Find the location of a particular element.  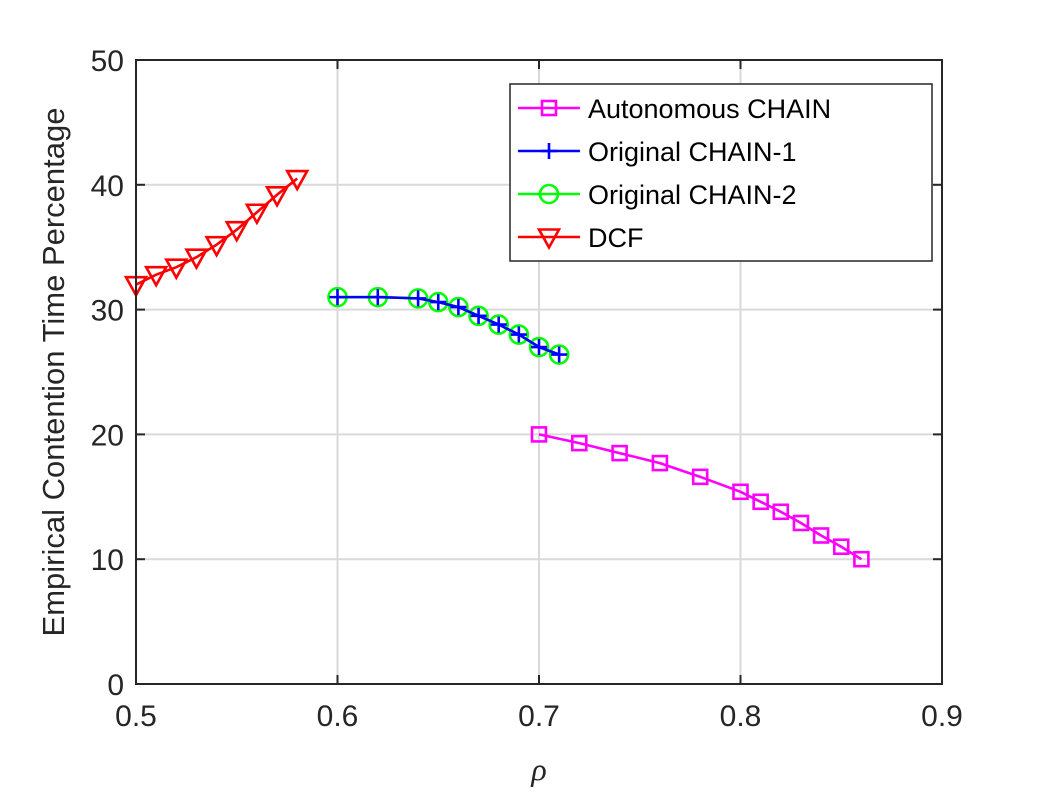

legend-box is located at coordinates (721, 172).